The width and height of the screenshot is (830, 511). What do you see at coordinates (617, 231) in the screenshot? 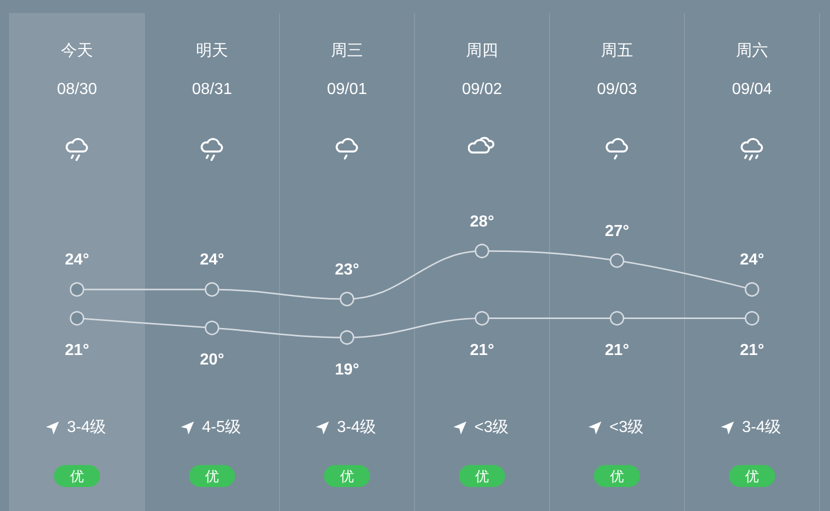
I see `data-label: 27°` at bounding box center [617, 231].